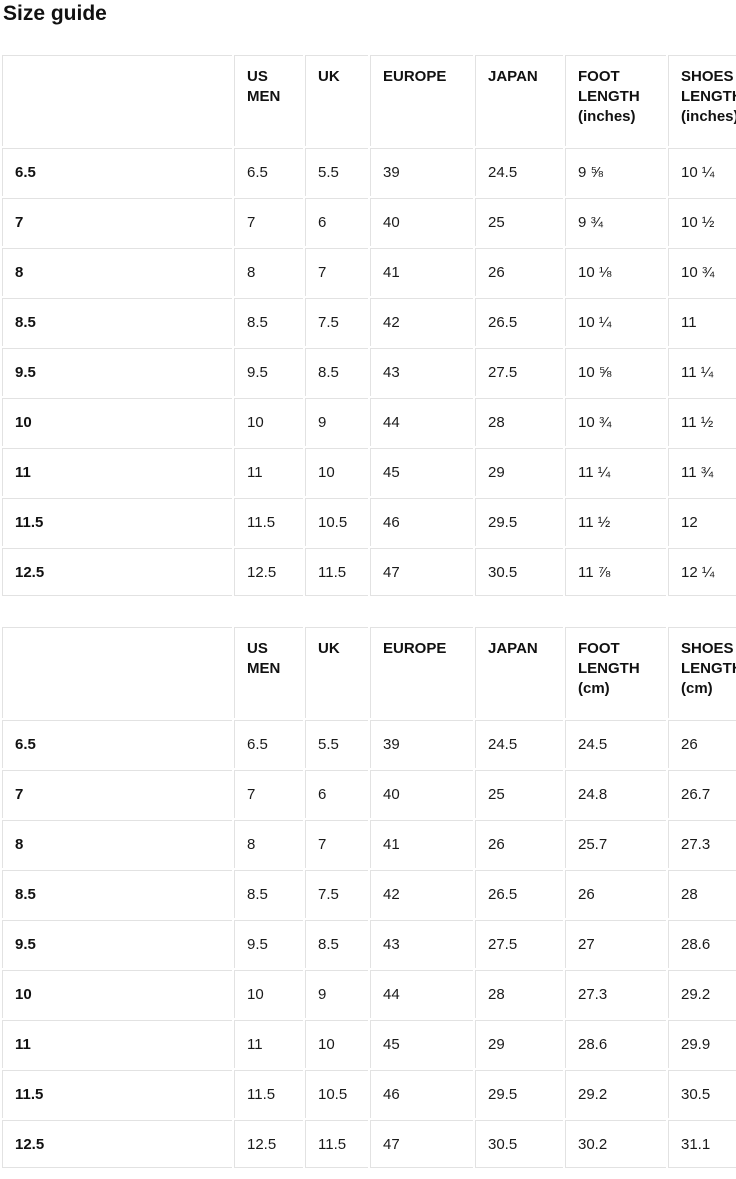  I want to click on size-cell: 11 ½, so click(702, 422).